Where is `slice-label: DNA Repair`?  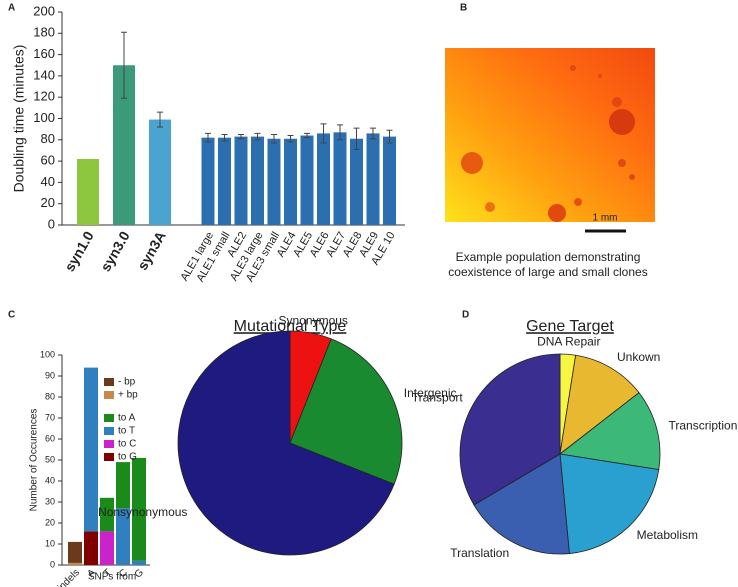 slice-label: DNA Repair is located at coordinates (568, 342).